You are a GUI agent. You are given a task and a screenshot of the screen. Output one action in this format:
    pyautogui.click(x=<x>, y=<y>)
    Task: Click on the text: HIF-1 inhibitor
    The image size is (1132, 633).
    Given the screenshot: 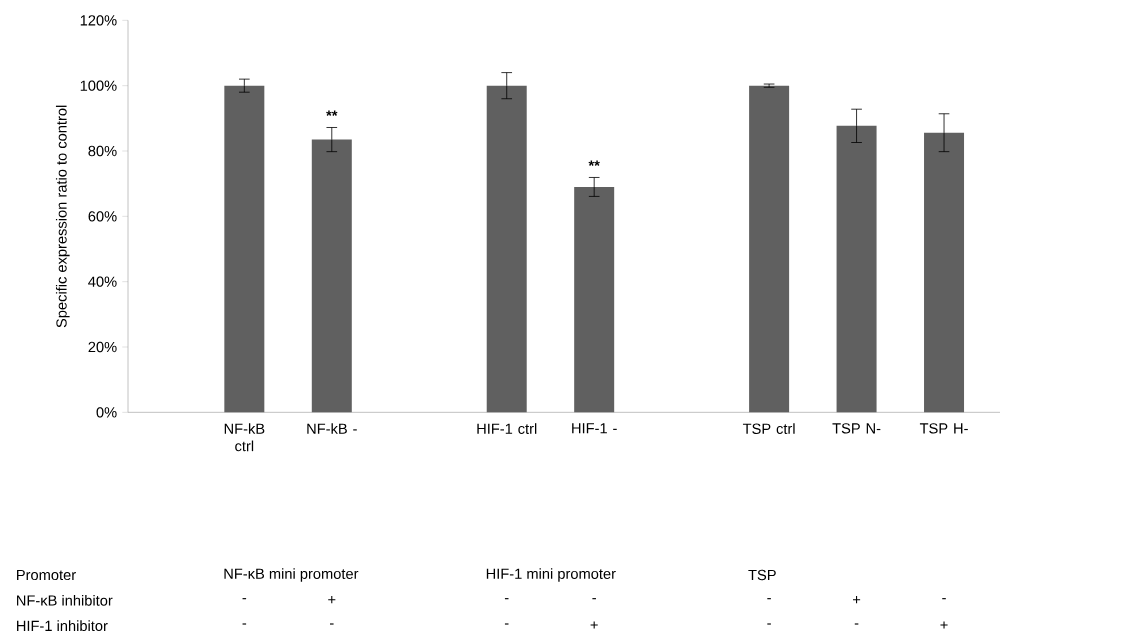 What is the action you would take?
    pyautogui.click(x=62, y=625)
    